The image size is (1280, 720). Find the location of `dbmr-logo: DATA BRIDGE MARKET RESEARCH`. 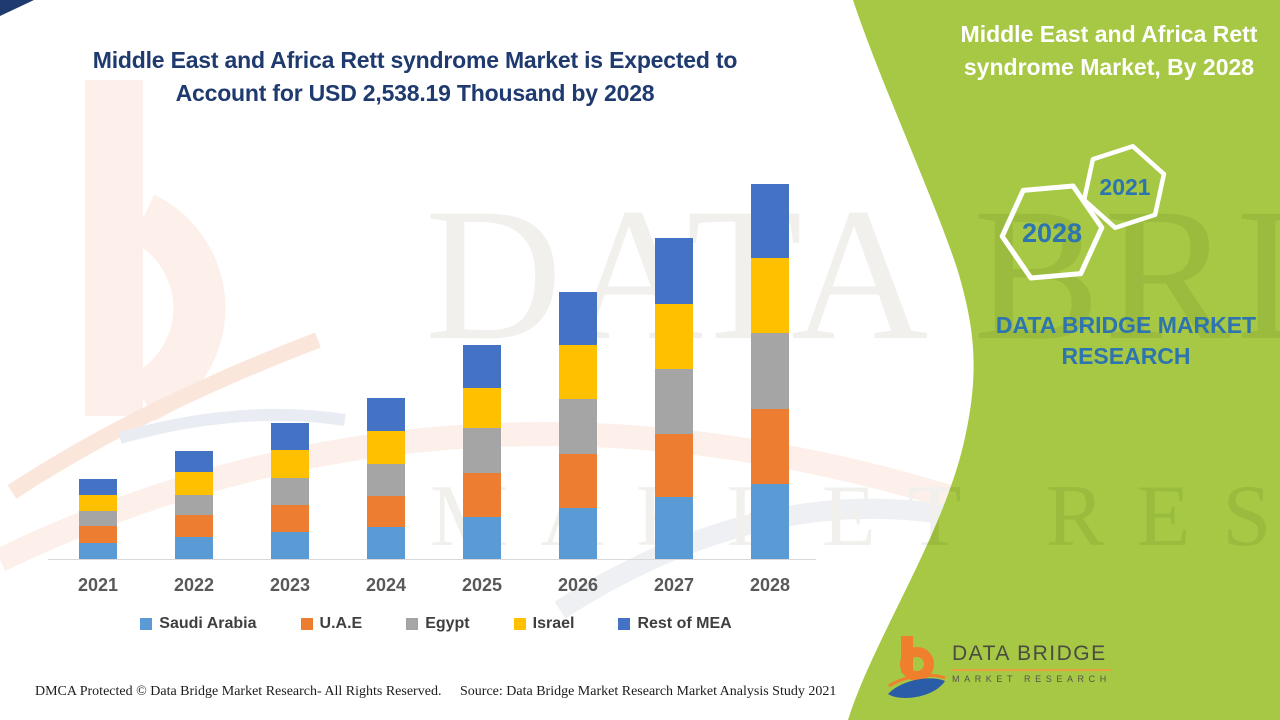

dbmr-logo: DATA BRIDGE MARKET RESEARCH is located at coordinates (1011, 670).